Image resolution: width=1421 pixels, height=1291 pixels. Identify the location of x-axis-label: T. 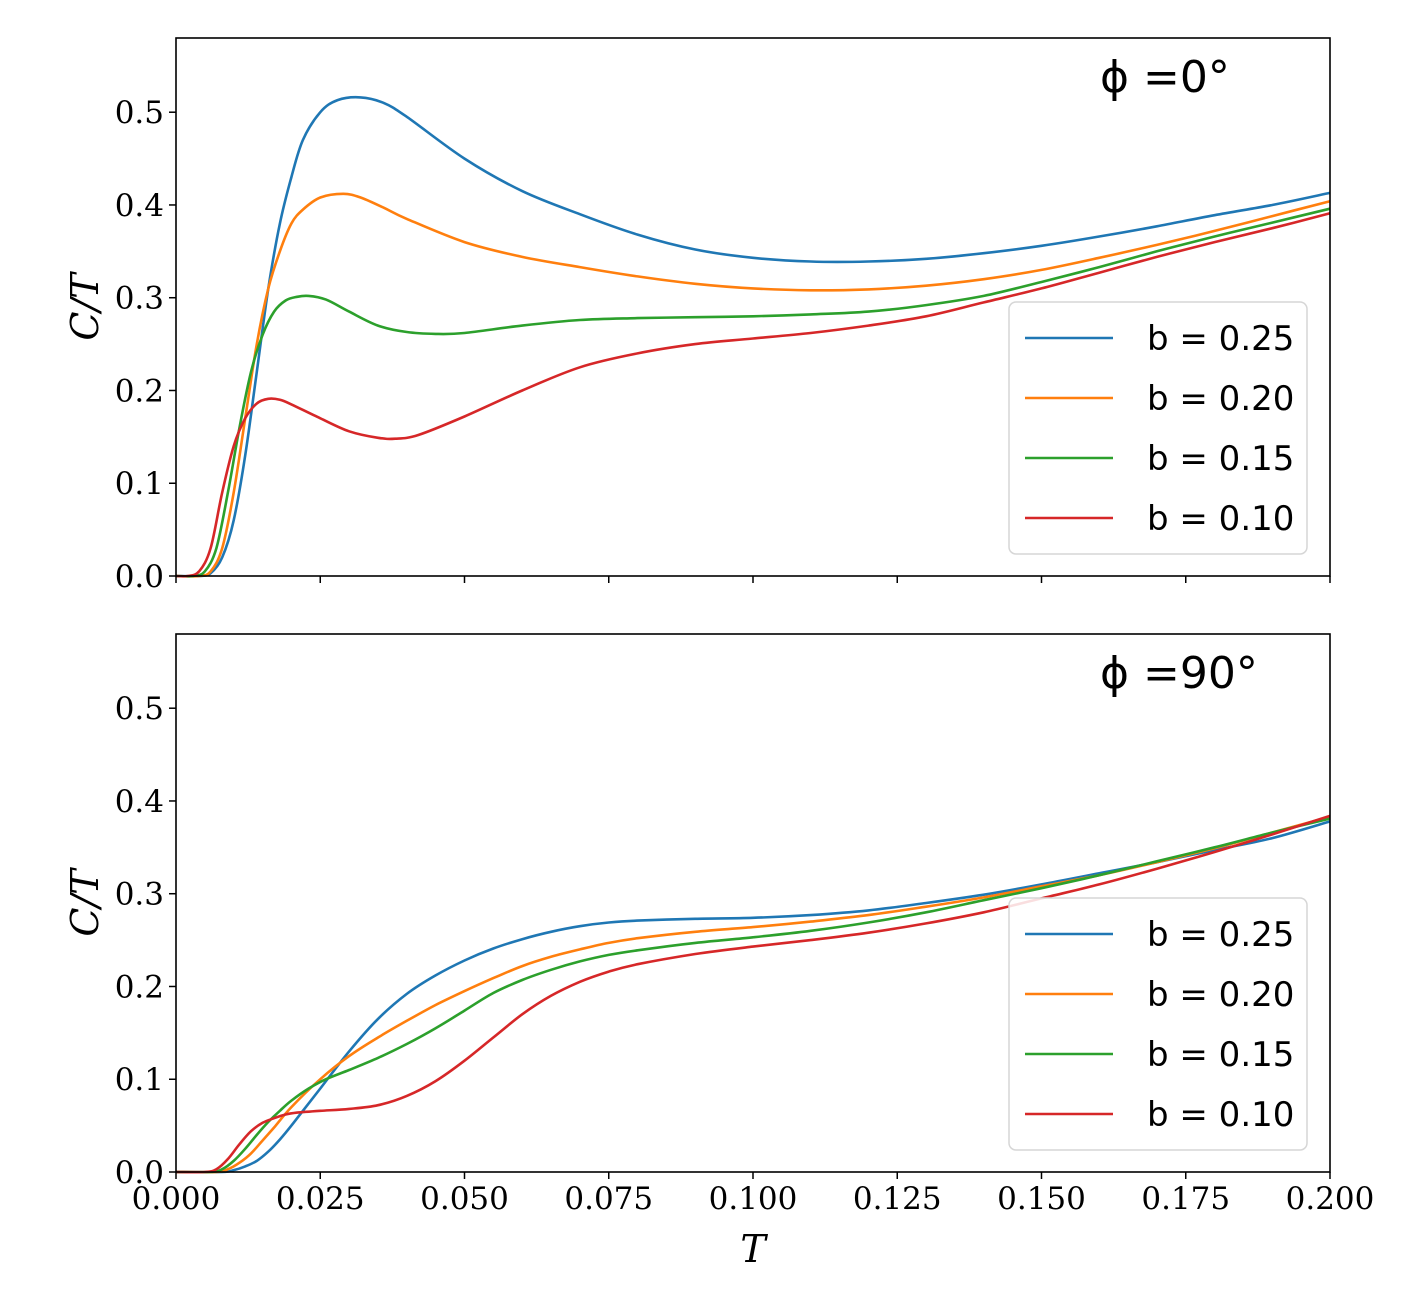
(754, 1249).